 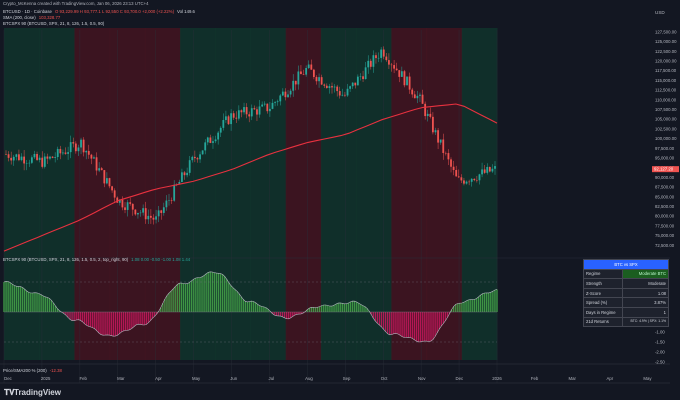 What do you see at coordinates (665, 206) in the screenshot?
I see `price-tick: 82,500.00` at bounding box center [665, 206].